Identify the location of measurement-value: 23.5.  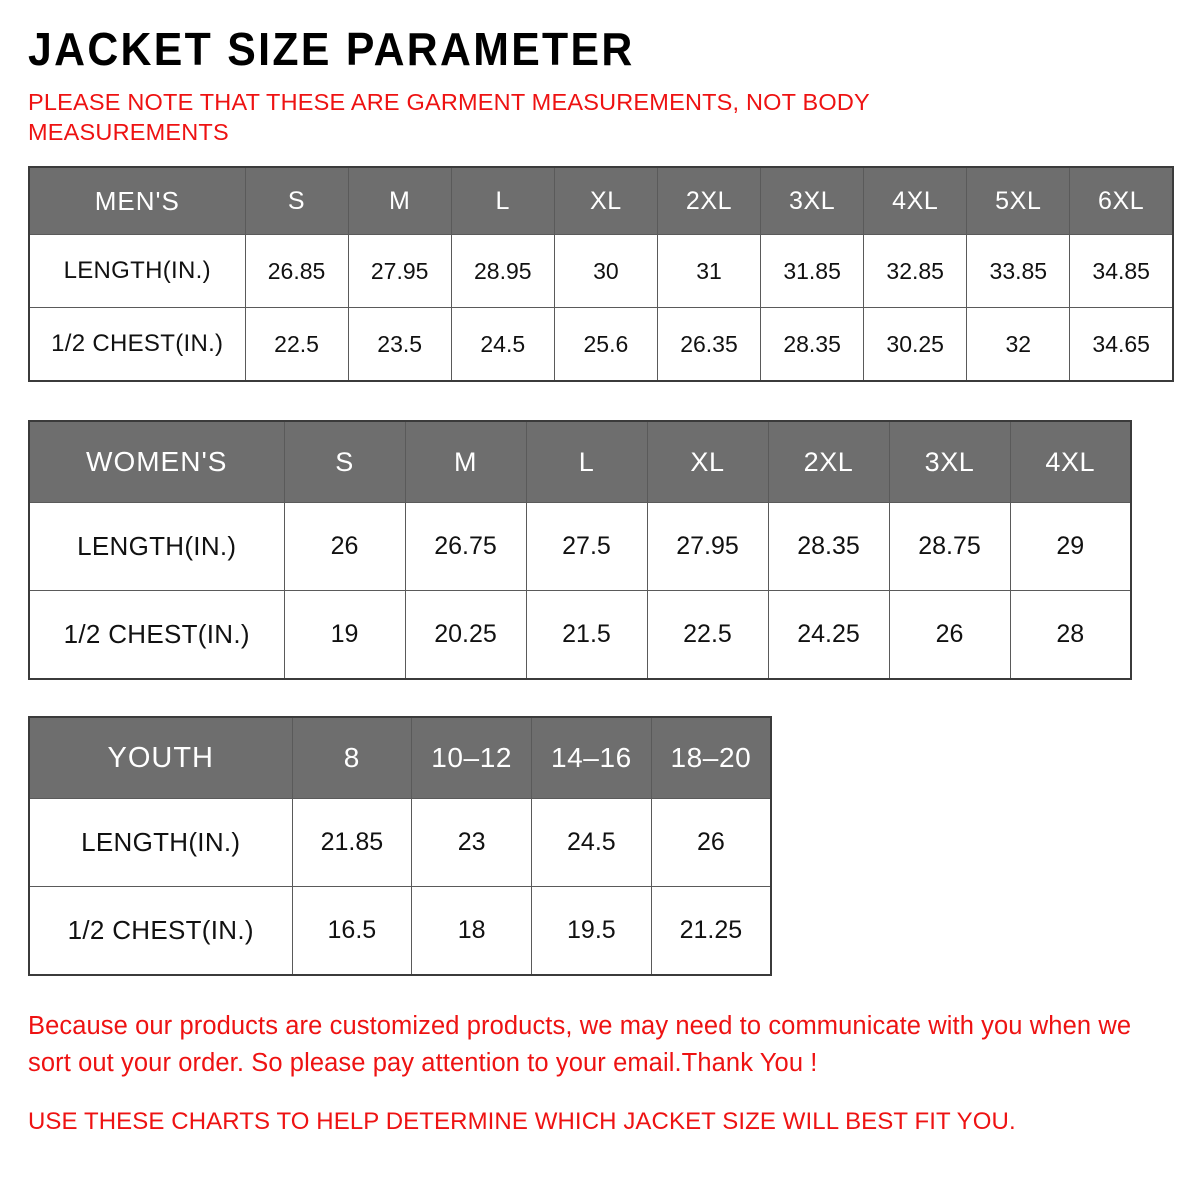
(399, 344).